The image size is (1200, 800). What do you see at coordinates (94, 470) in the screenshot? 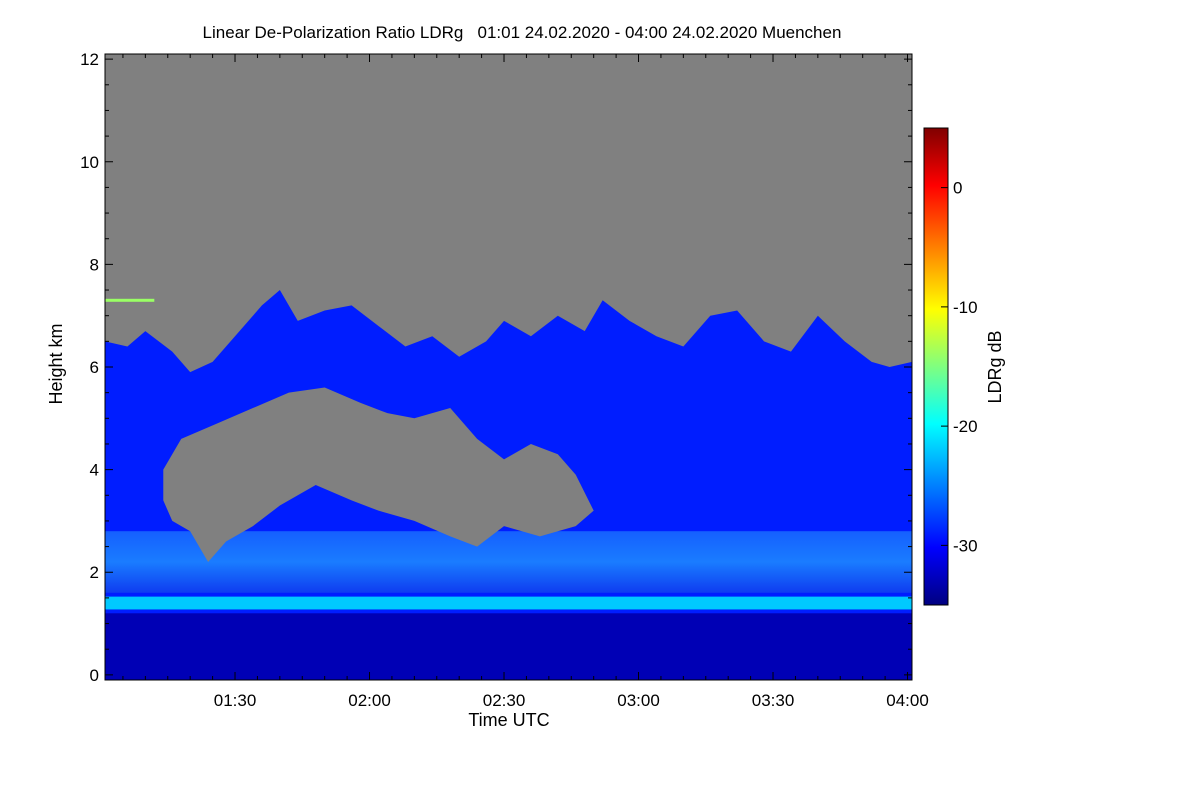
I see `y-tick-label: 4` at bounding box center [94, 470].